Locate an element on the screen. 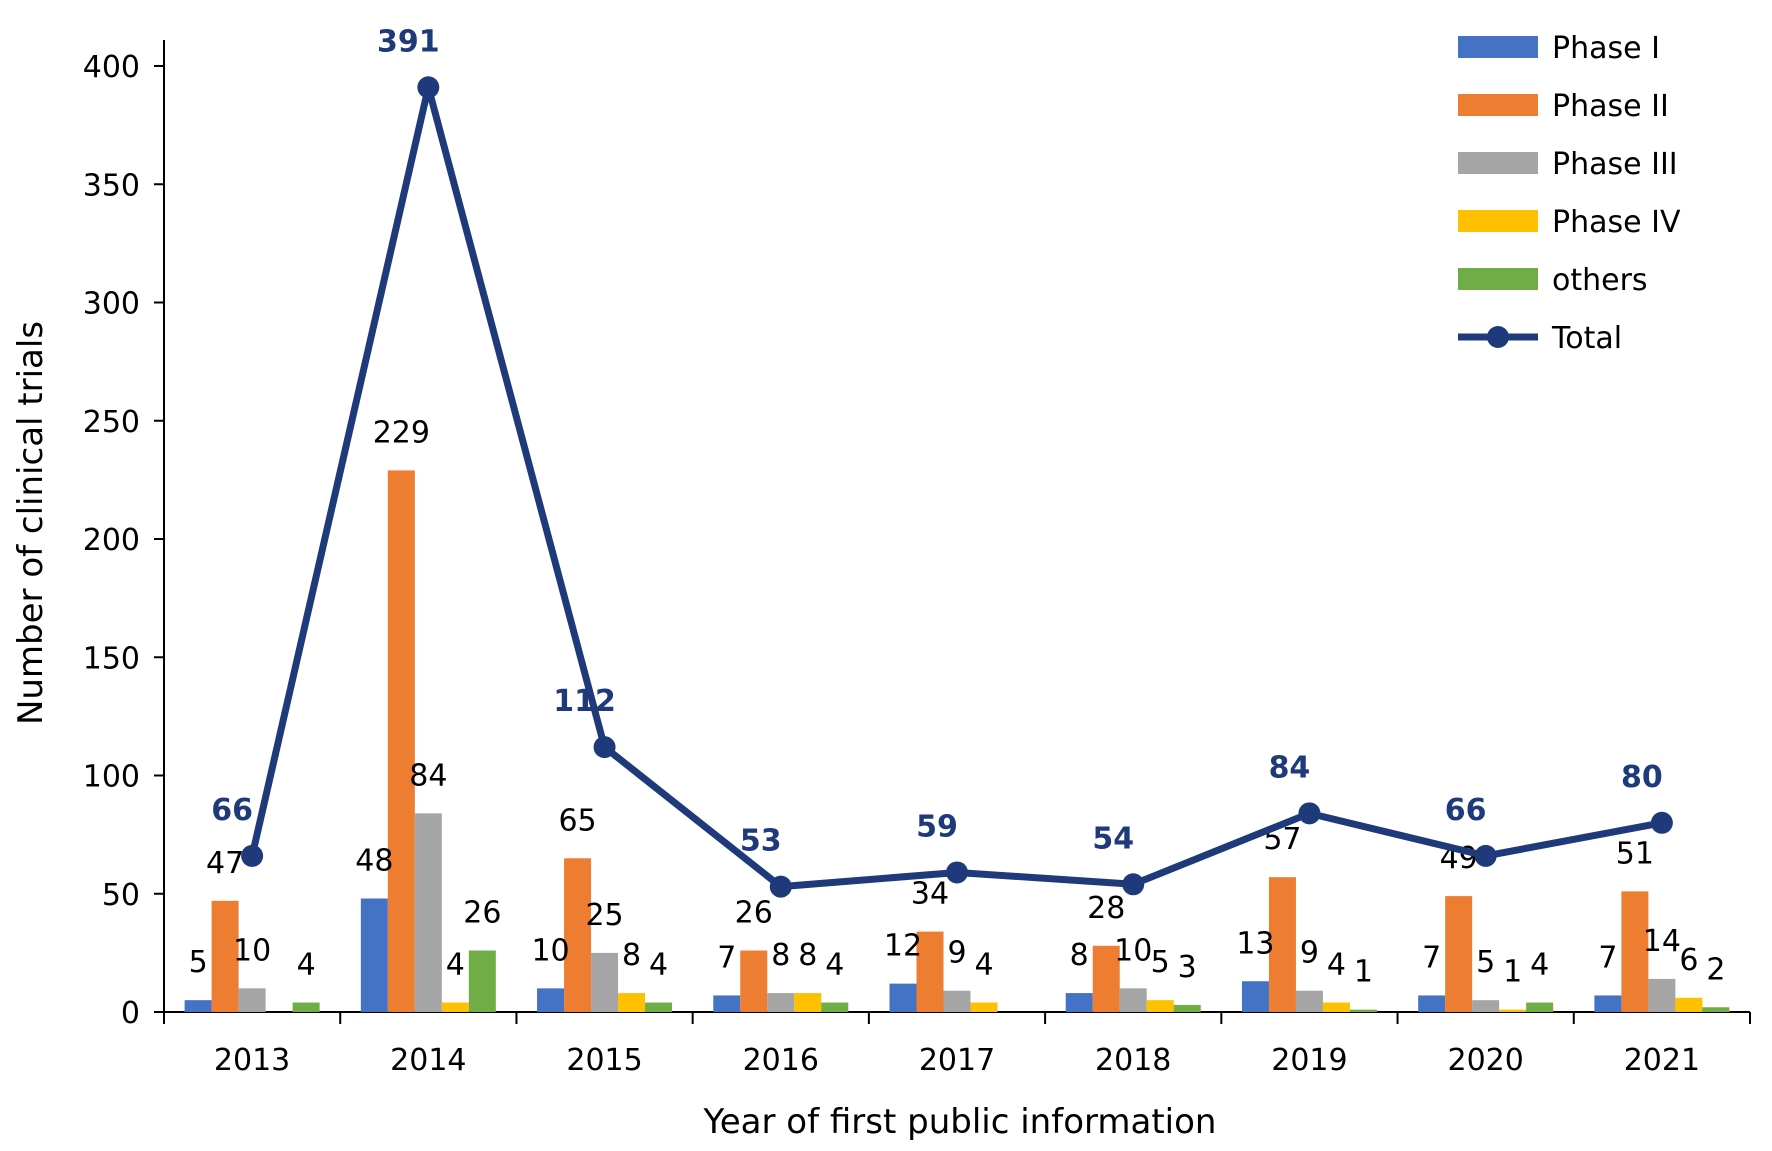 The image size is (1772, 1151). total-data-label: 84 is located at coordinates (1290, 767).